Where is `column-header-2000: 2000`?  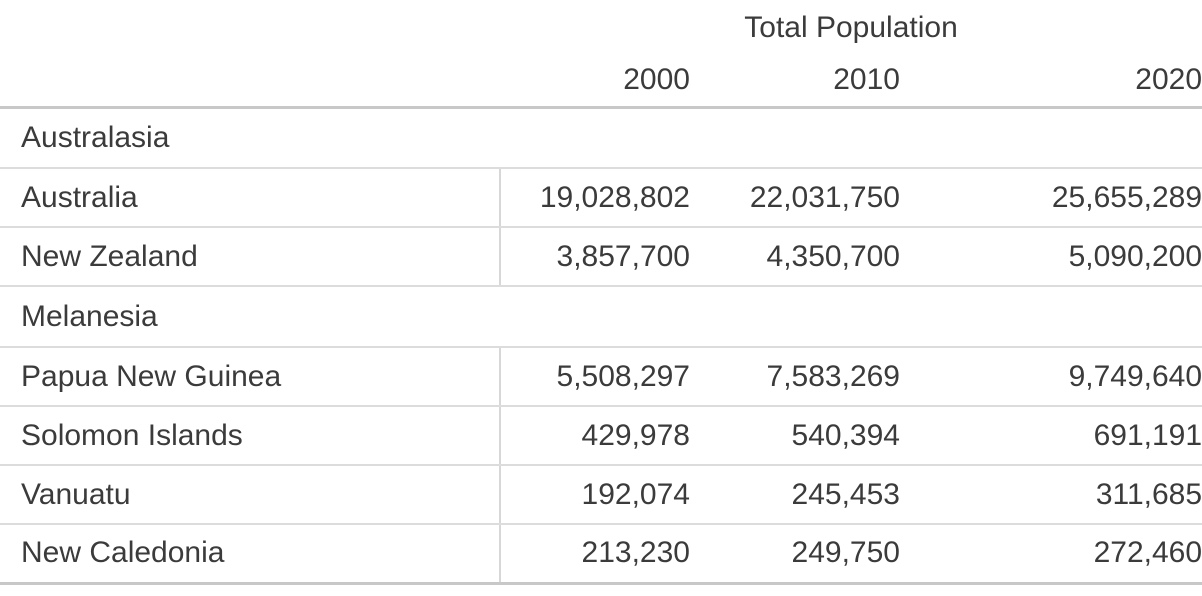 column-header-2000: 2000 is located at coordinates (595, 82).